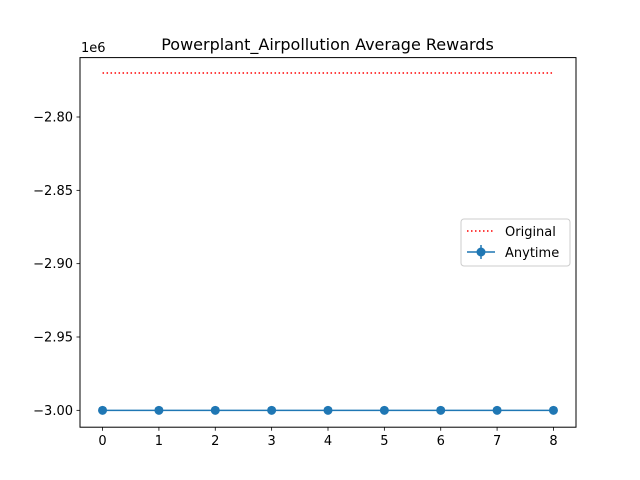 The height and width of the screenshot is (480, 640). I want to click on x-tick-label: 5, so click(384, 441).